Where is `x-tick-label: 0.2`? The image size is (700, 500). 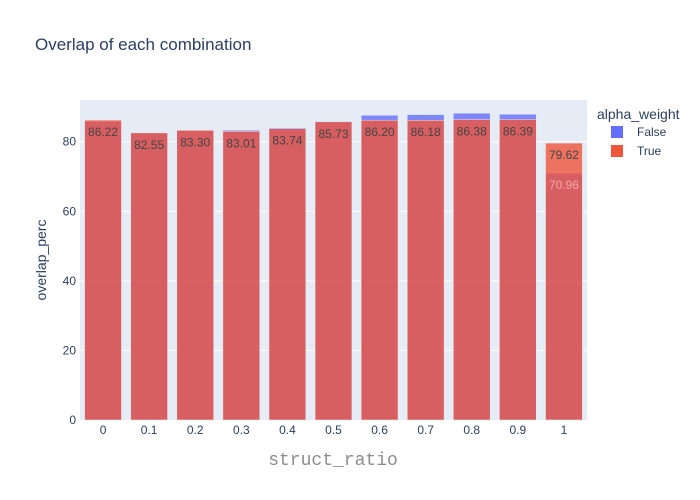 x-tick-label: 0.2 is located at coordinates (195, 430).